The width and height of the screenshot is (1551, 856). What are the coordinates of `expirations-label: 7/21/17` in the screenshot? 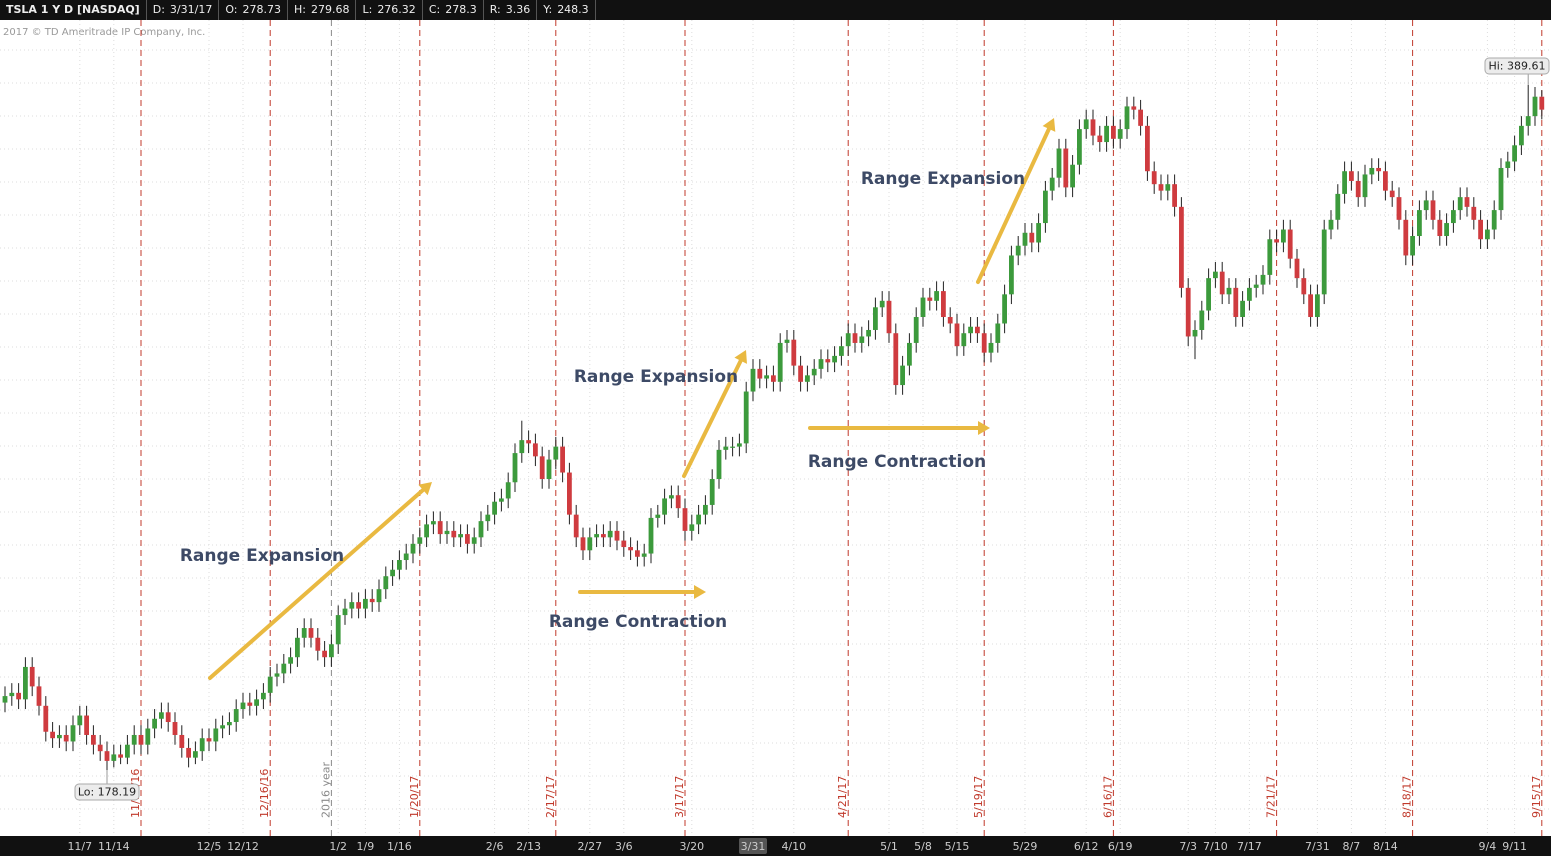 It's located at (1271, 797).